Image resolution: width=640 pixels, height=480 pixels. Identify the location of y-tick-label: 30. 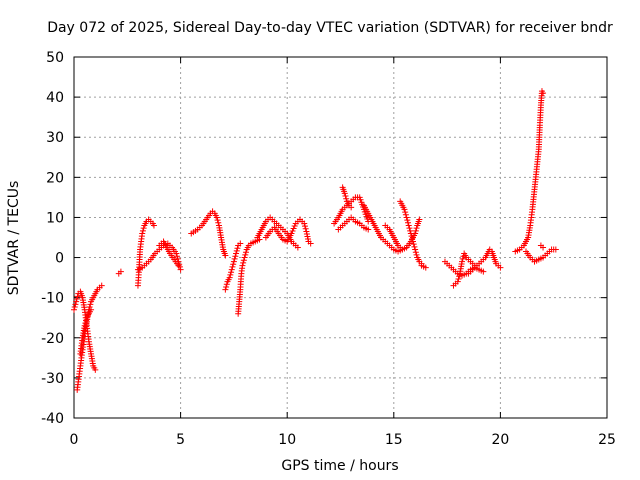
(55, 138).